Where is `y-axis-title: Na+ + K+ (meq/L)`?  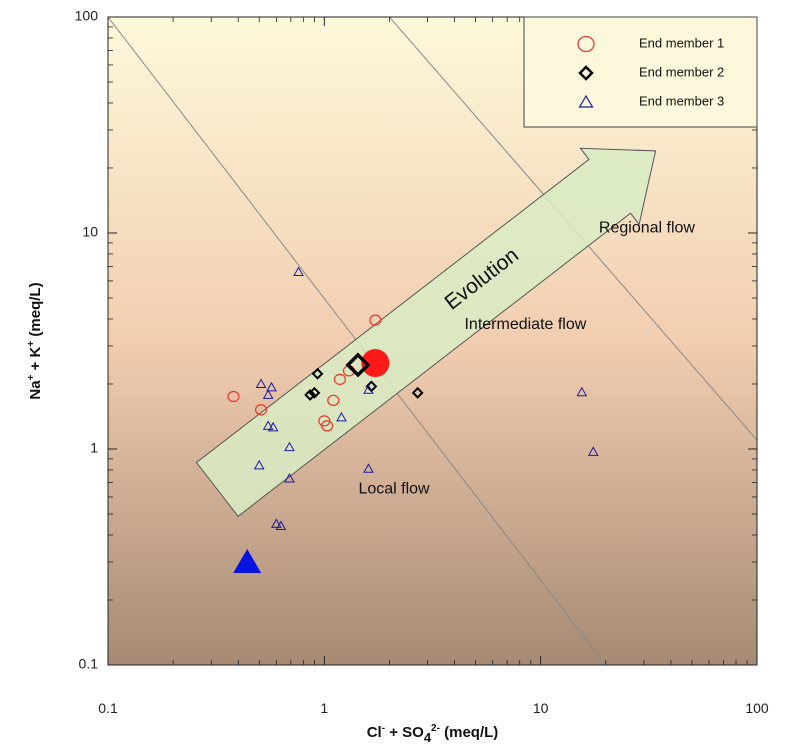 y-axis-title: Na+ + K+ (meq/L) is located at coordinates (35, 340).